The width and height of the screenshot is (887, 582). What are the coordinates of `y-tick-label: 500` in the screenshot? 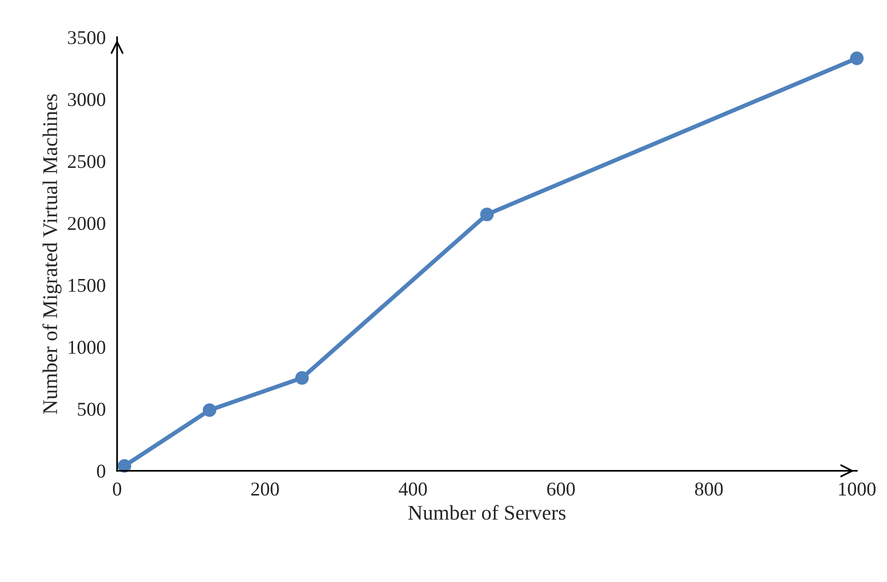 It's located at (92, 409).